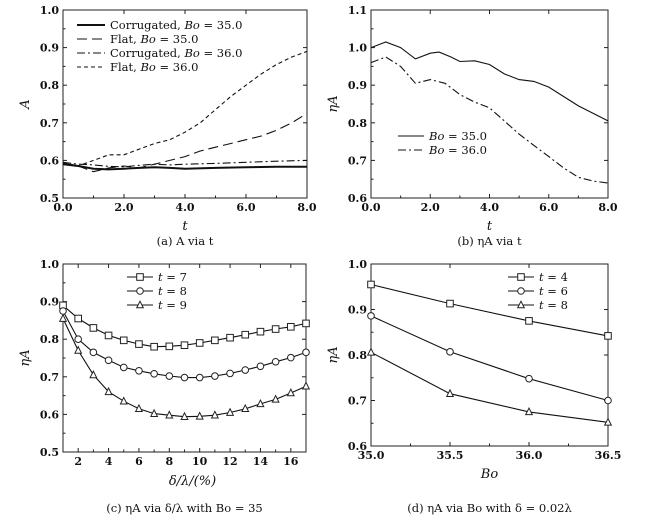 This screenshot has width=655, height=529. Describe the element at coordinates (184, 508) in the screenshot. I see `panel-caption: (c) ηA via δ/λ with Bo = 35` at that location.